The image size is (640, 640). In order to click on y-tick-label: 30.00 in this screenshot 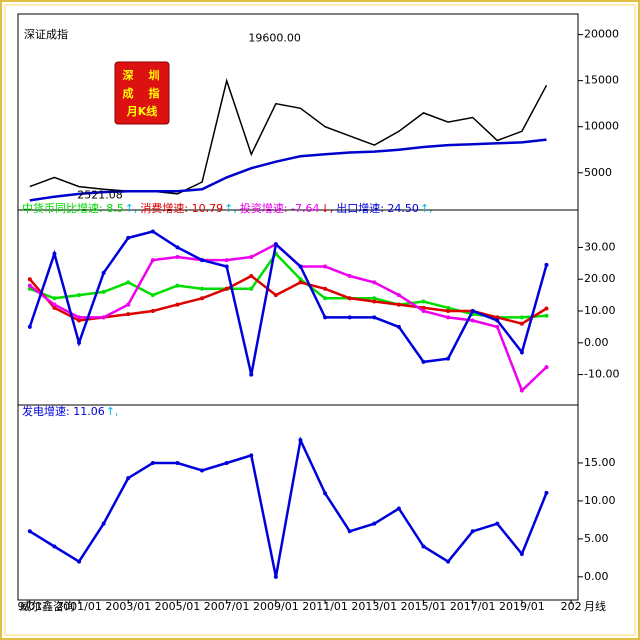, I will do `click(600, 246)`.